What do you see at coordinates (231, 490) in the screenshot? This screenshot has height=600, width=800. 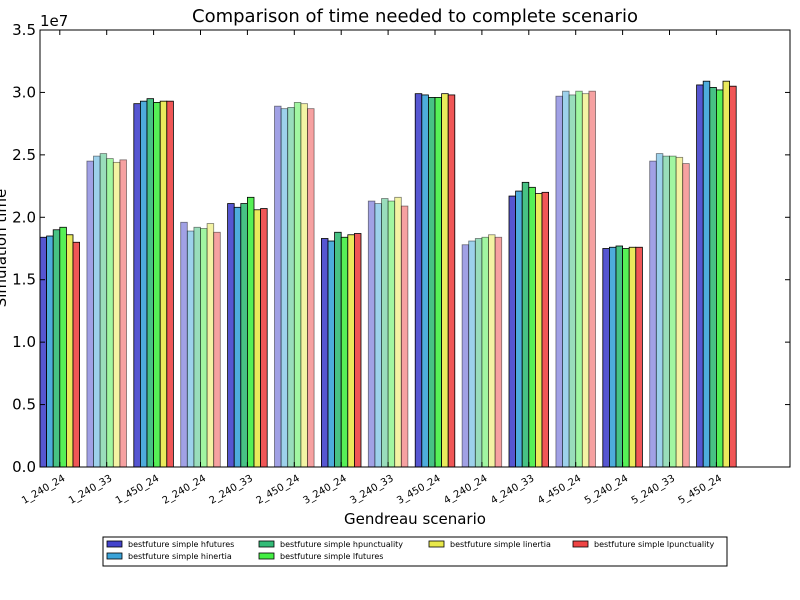 I see `x-tick-label: 2_240_33` at bounding box center [231, 490].